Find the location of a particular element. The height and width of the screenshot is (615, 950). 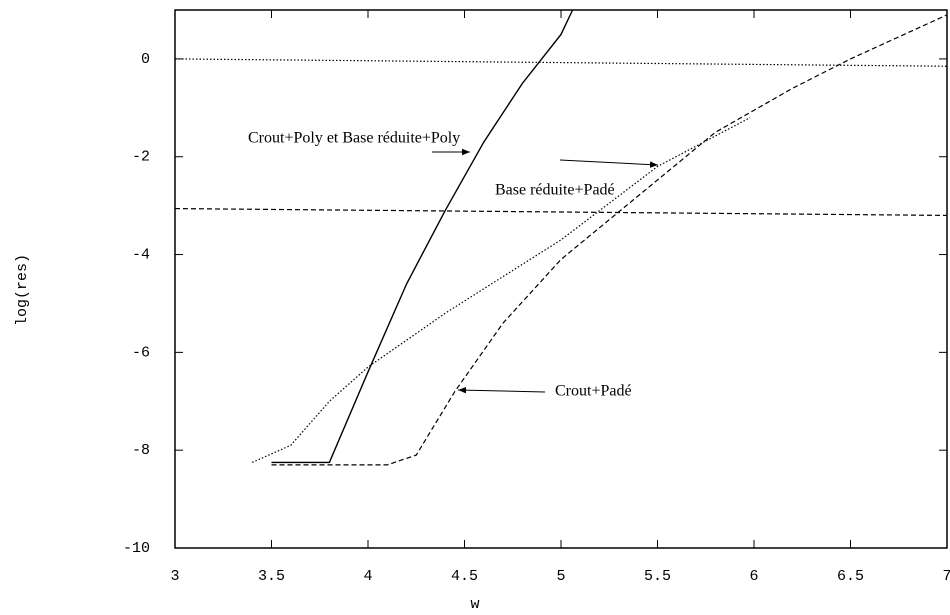

y-tick-label: -6 is located at coordinates (141, 352).